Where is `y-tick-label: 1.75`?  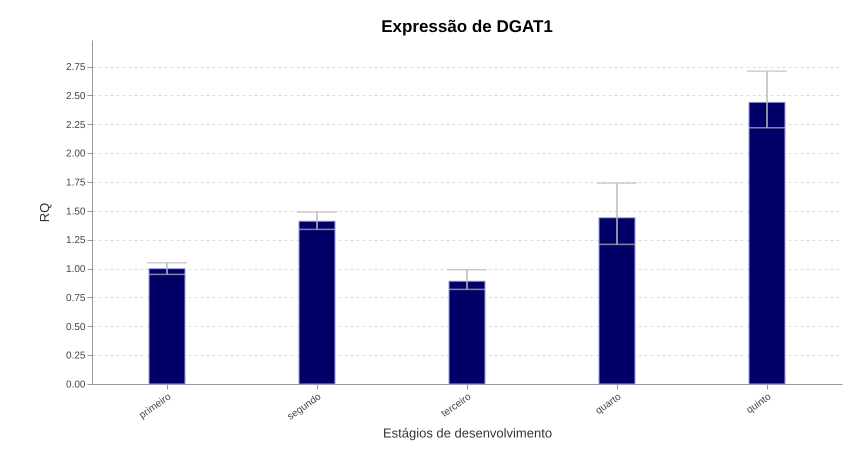 y-tick-label: 1.75 is located at coordinates (76, 182).